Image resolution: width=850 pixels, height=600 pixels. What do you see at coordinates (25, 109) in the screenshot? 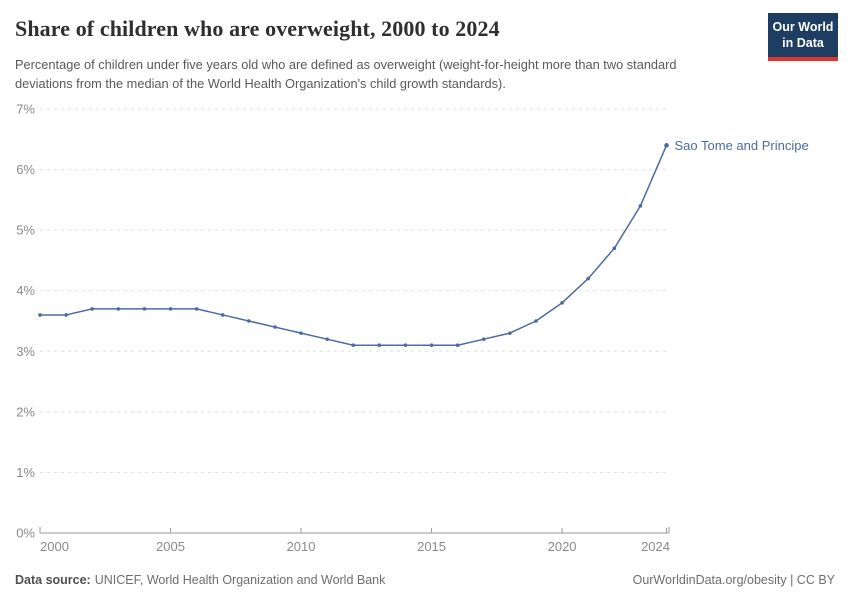
I see `y-tick-label: 7%` at bounding box center [25, 109].